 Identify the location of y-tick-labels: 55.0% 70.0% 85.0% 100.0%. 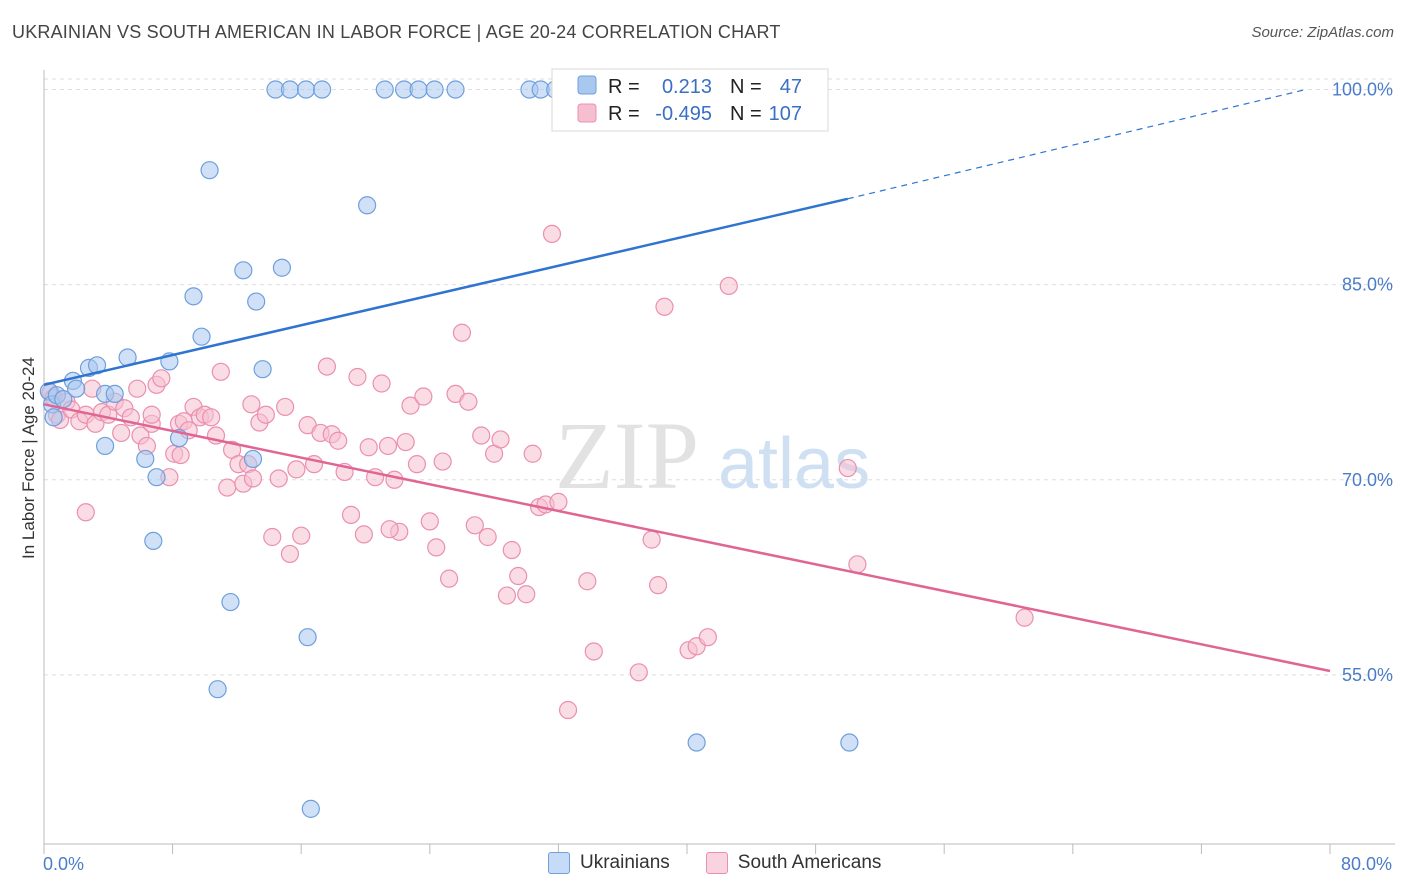
(1362, 382).